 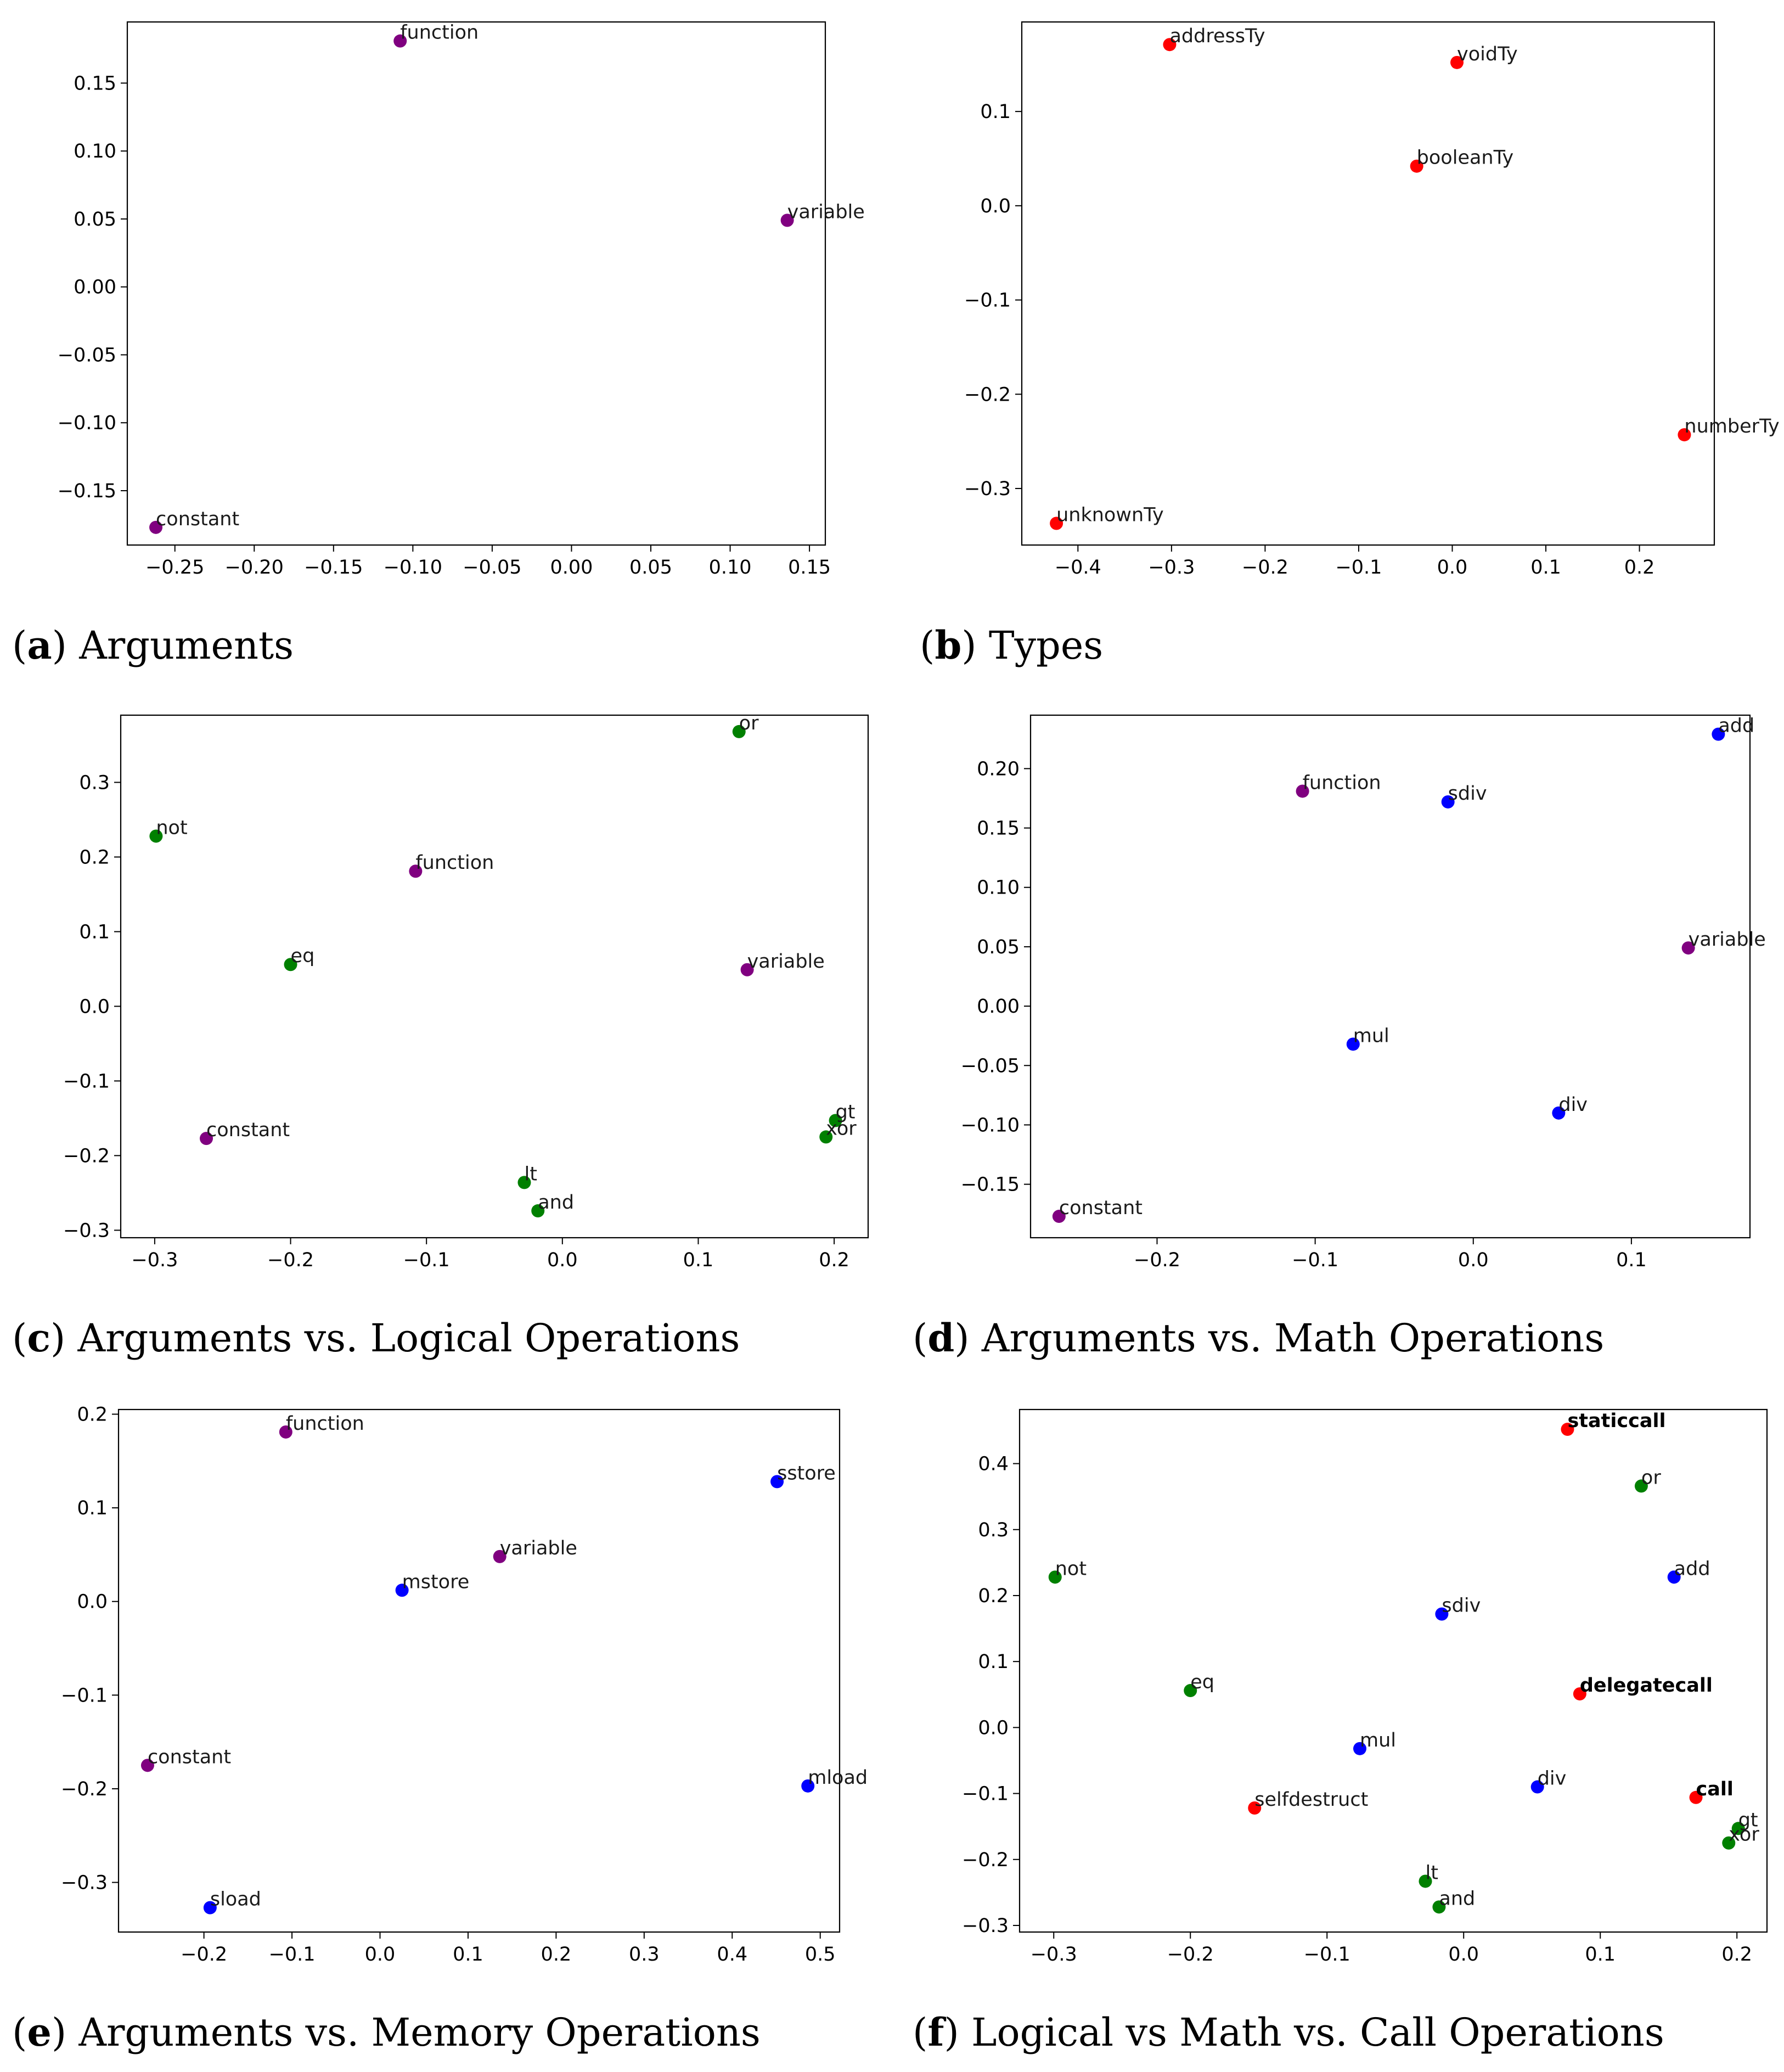 What do you see at coordinates (990, 1066) in the screenshot?
I see `y-tick-label: −0.05` at bounding box center [990, 1066].